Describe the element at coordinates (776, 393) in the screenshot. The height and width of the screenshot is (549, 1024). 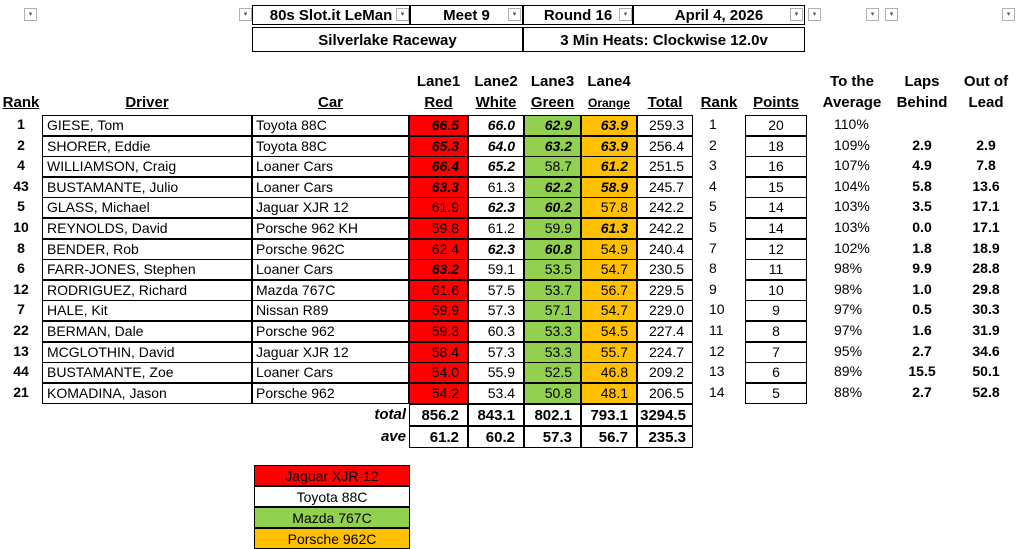
I see `points-cell: 5` at that location.